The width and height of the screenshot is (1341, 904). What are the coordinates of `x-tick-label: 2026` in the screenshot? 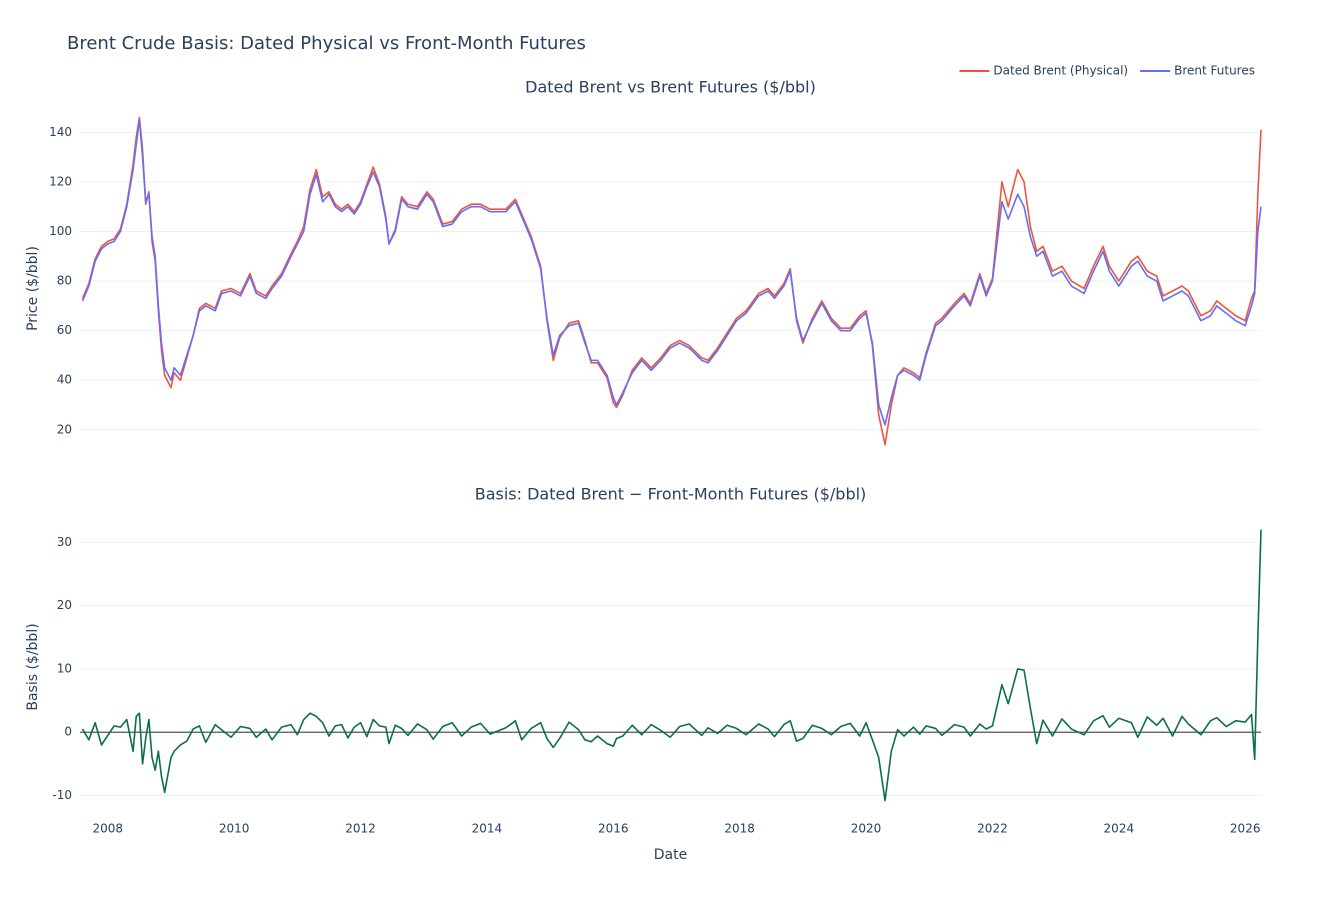 It's located at (1245, 829).